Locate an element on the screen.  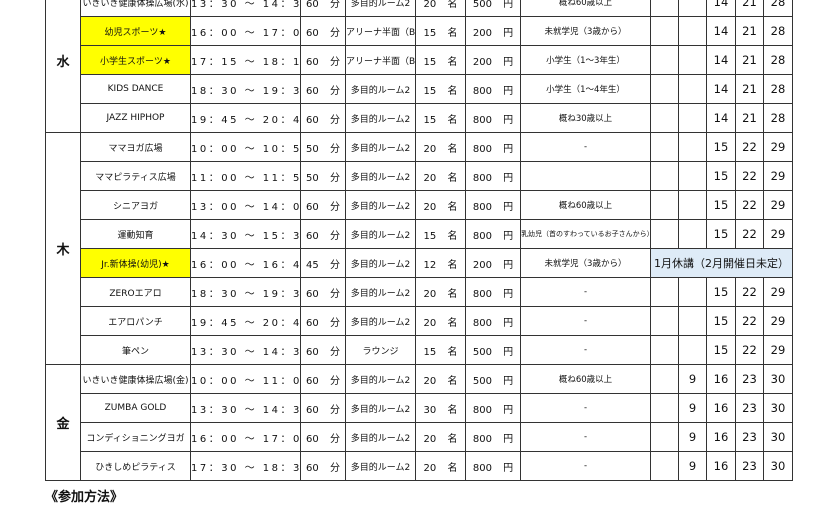
program-name: 幼児スポーツ★ is located at coordinates (135, 31).